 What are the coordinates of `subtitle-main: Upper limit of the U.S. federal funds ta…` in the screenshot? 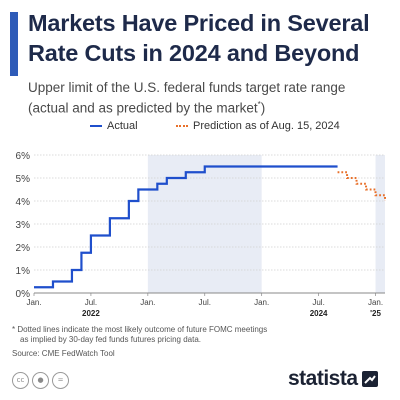 It's located at (187, 87).